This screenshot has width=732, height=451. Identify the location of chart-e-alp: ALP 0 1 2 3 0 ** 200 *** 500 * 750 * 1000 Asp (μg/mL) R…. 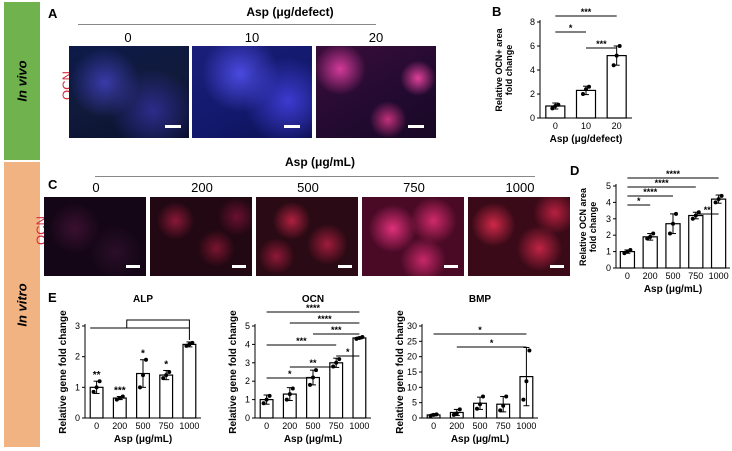
(129, 369).